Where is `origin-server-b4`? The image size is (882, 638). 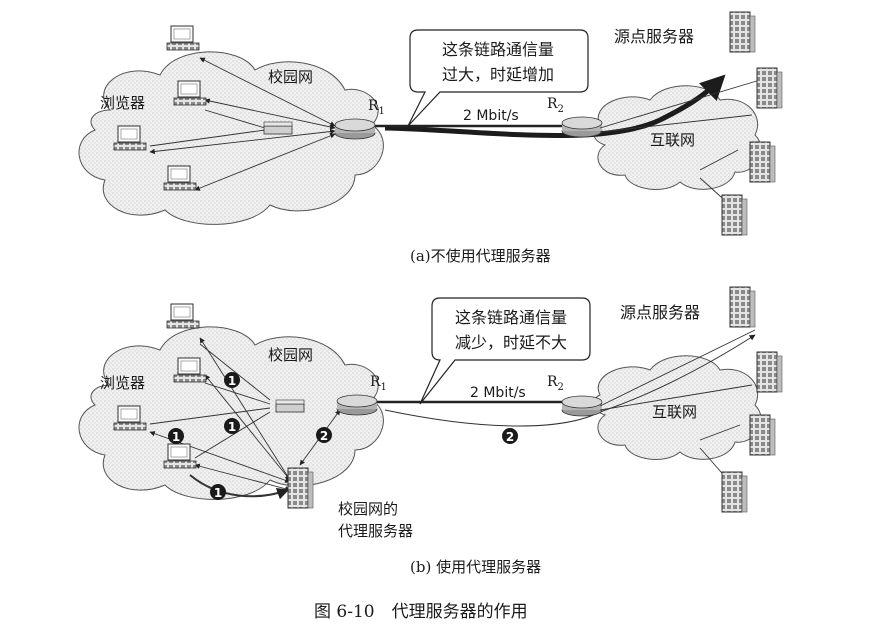 origin-server-b4 is located at coordinates (734, 492).